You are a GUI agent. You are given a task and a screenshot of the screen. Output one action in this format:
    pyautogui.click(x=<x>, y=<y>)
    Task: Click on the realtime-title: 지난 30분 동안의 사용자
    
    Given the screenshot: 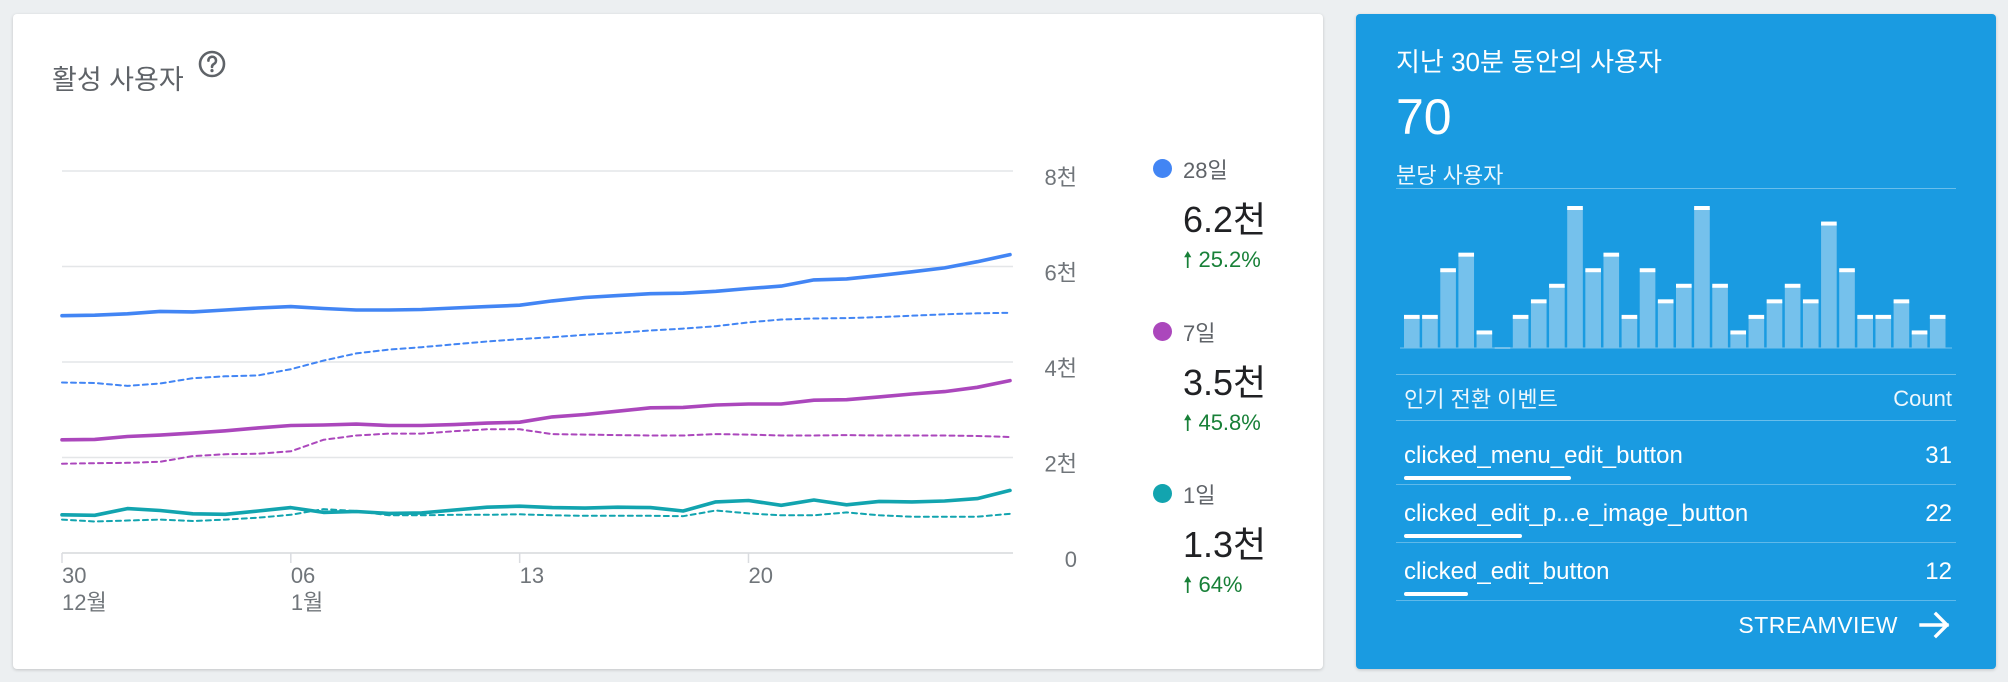 What is the action you would take?
    pyautogui.click(x=1529, y=62)
    